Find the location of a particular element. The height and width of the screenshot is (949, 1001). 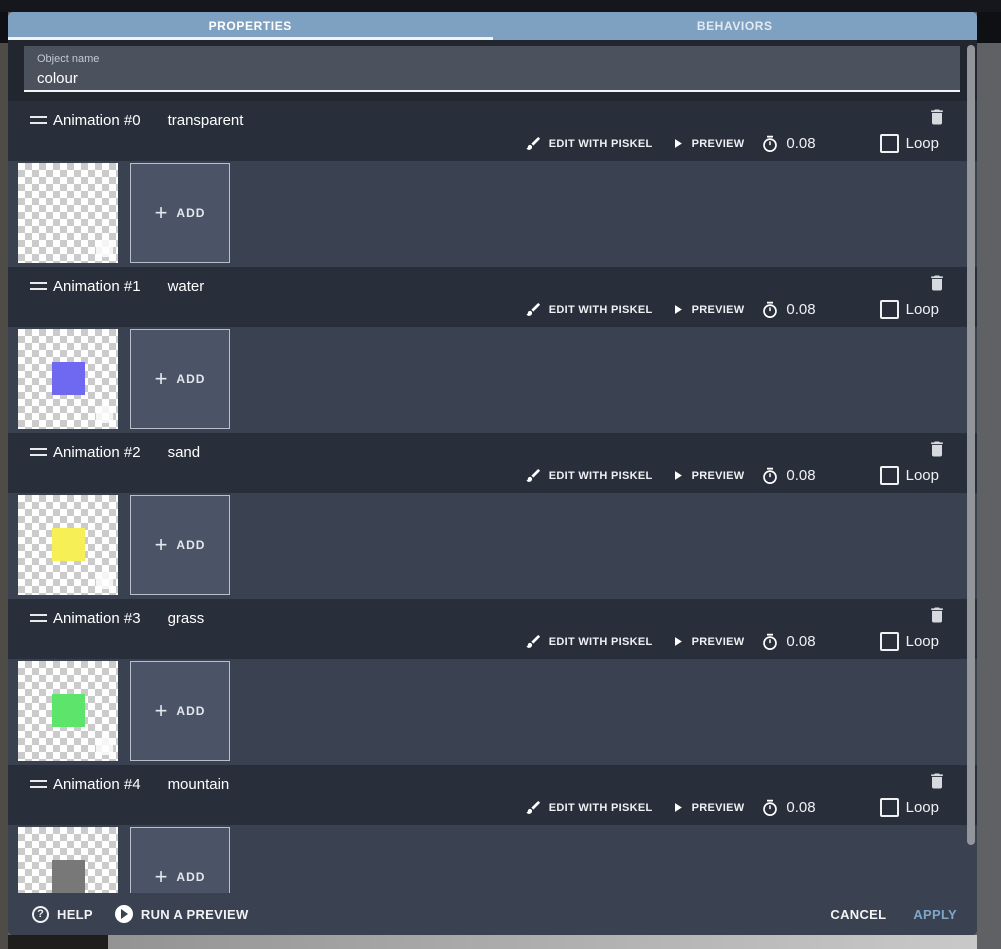

play-triangle-icon is located at coordinates (125, 914).